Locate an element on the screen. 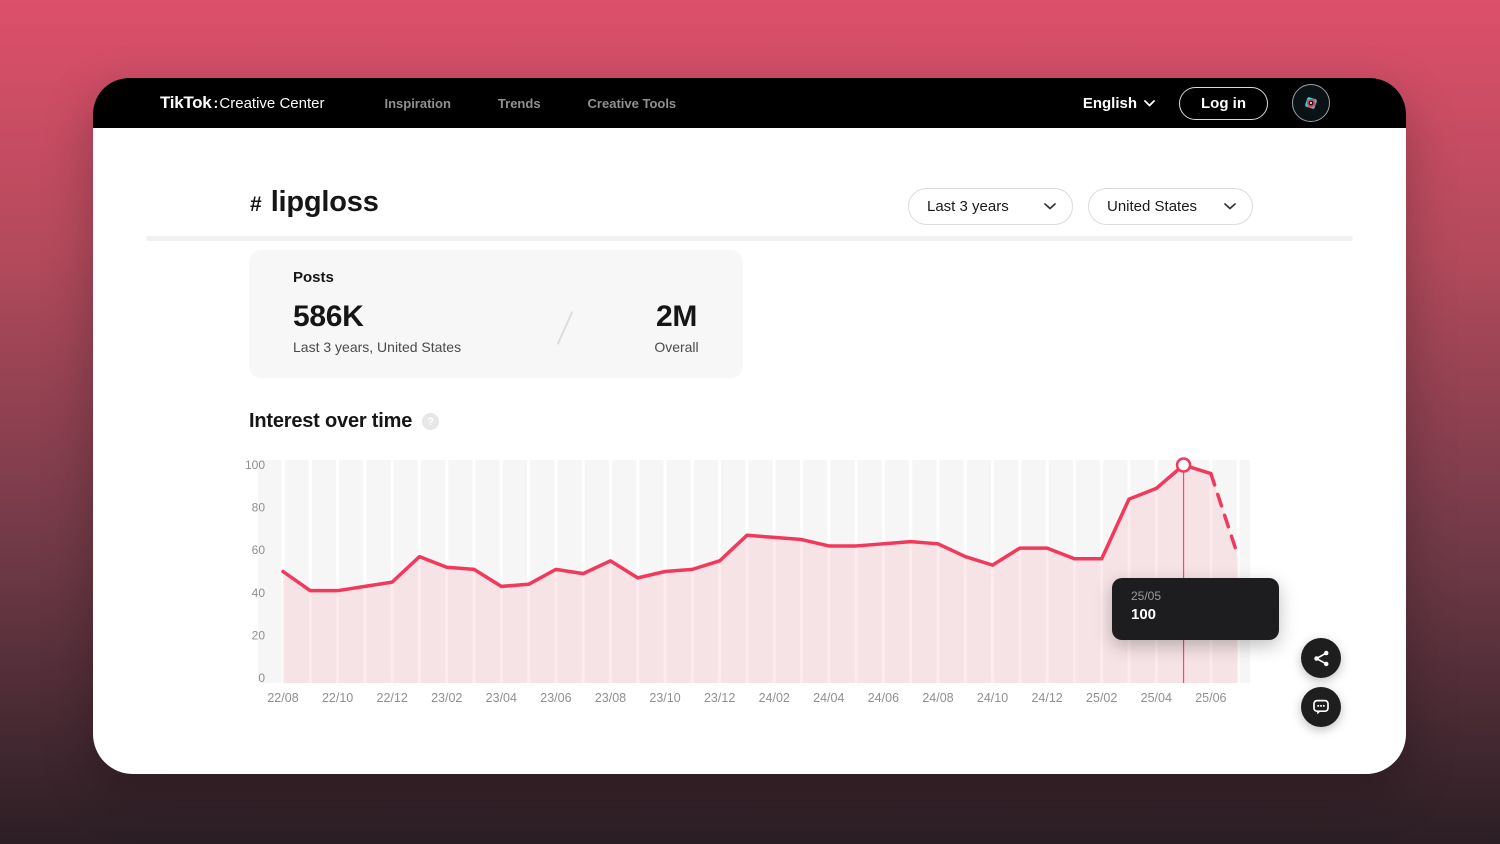 The height and width of the screenshot is (844, 1500). x-tick-label: 25/04 is located at coordinates (1156, 698).